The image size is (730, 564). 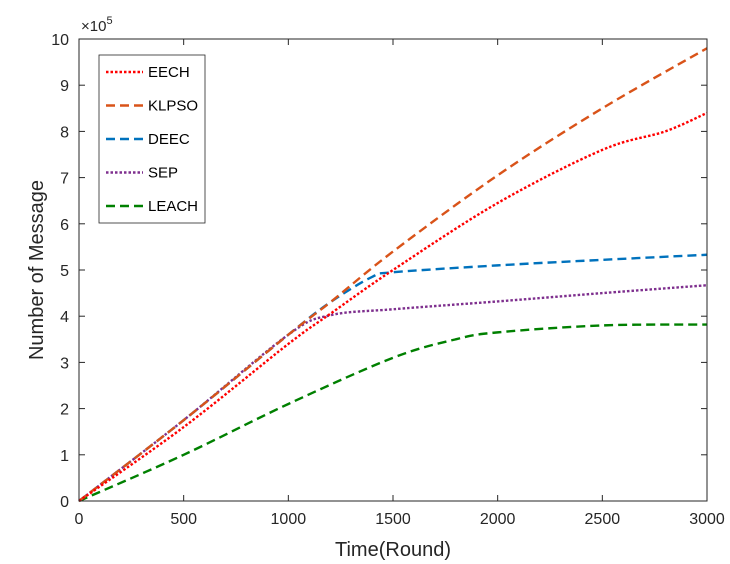 What do you see at coordinates (289, 519) in the screenshot?
I see `x-tick-label: 1000` at bounding box center [289, 519].